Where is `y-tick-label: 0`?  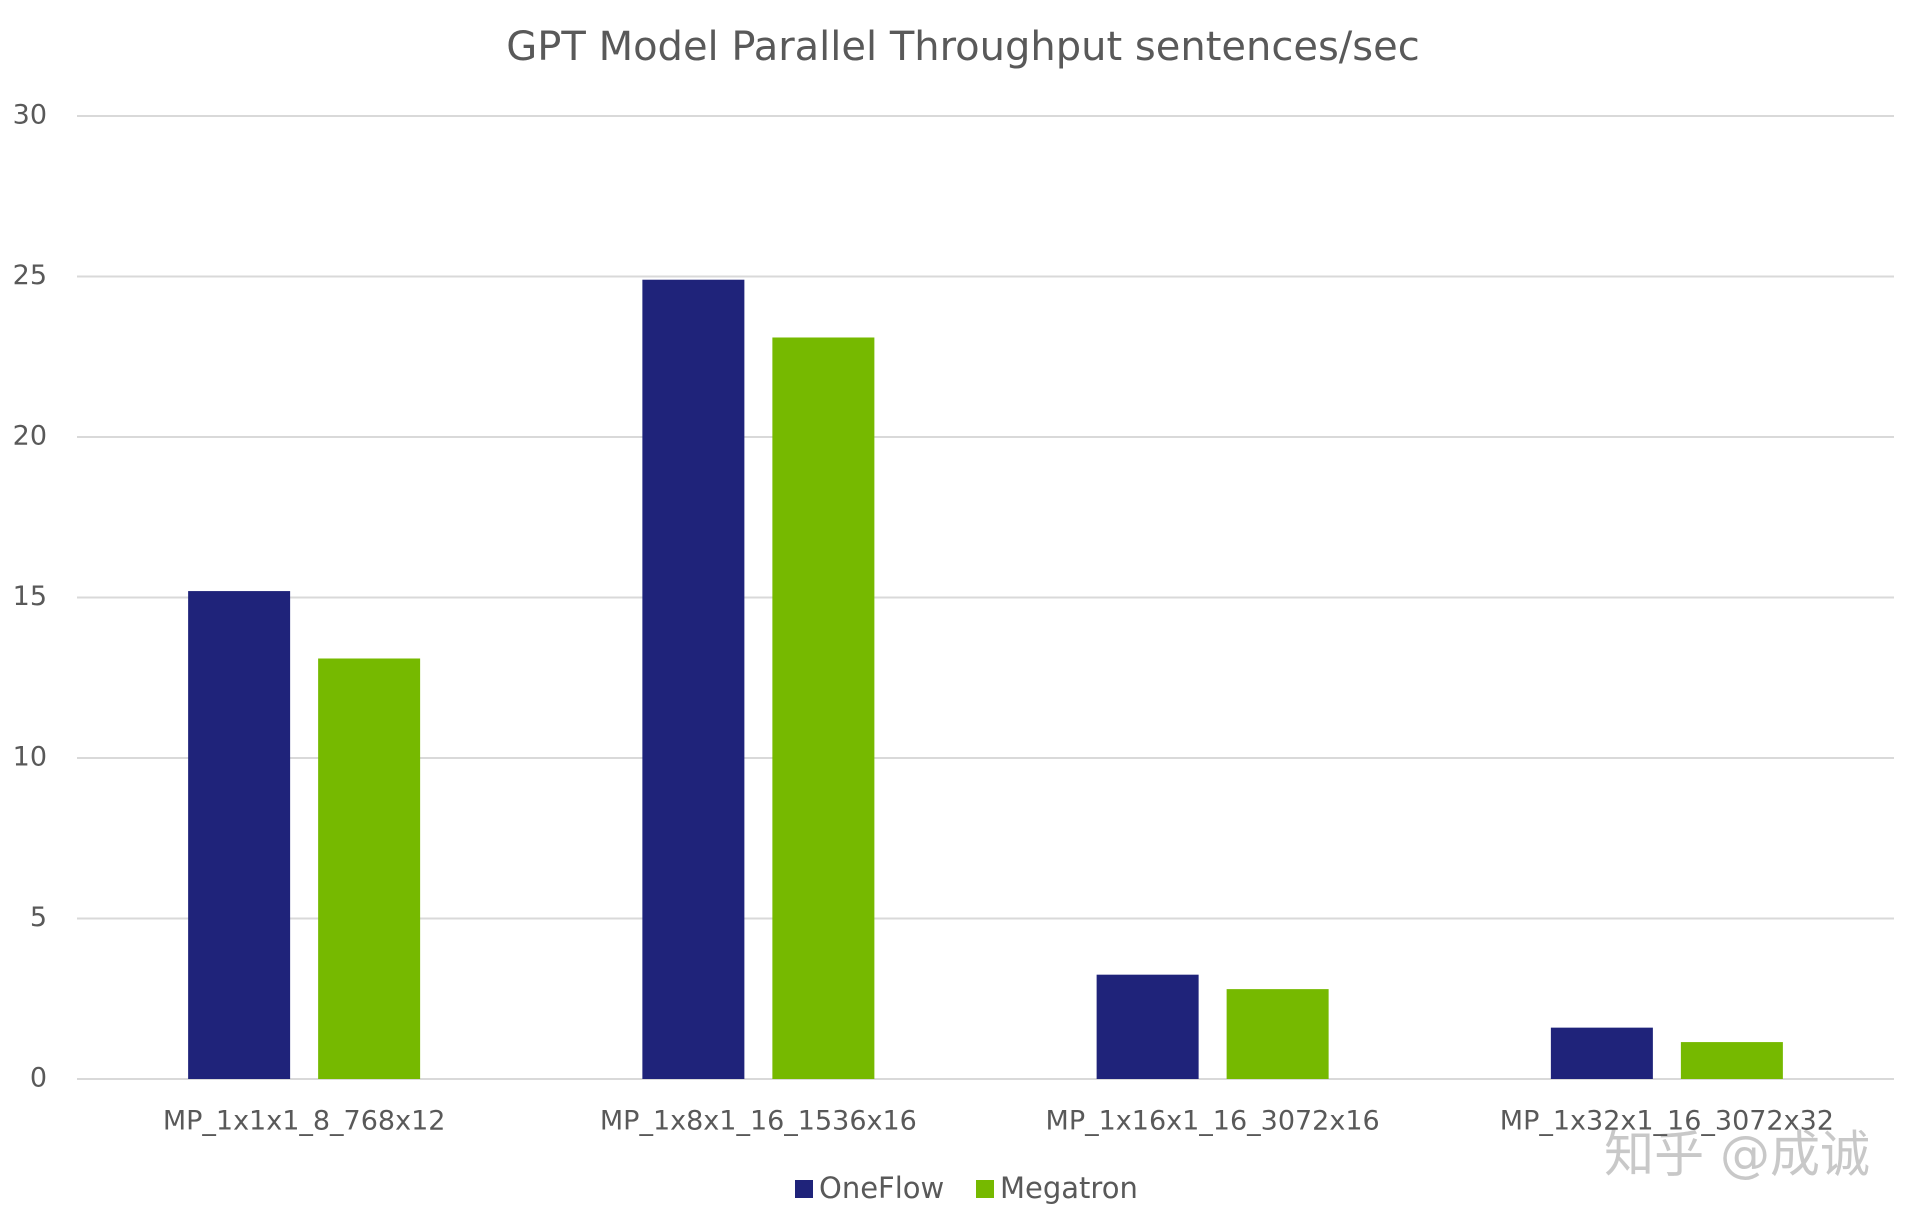 y-tick-label: 0 is located at coordinates (38, 1078).